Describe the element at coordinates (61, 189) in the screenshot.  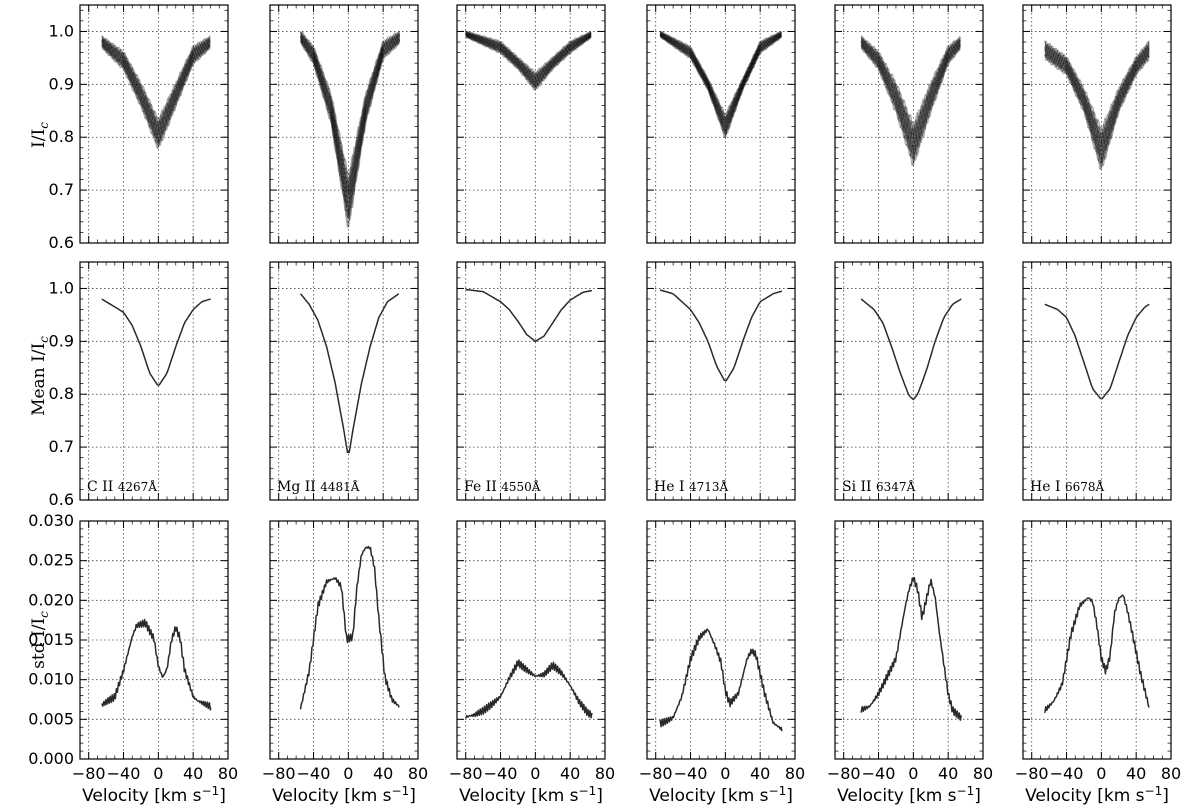
I see `ytick-label: 0.7` at that location.